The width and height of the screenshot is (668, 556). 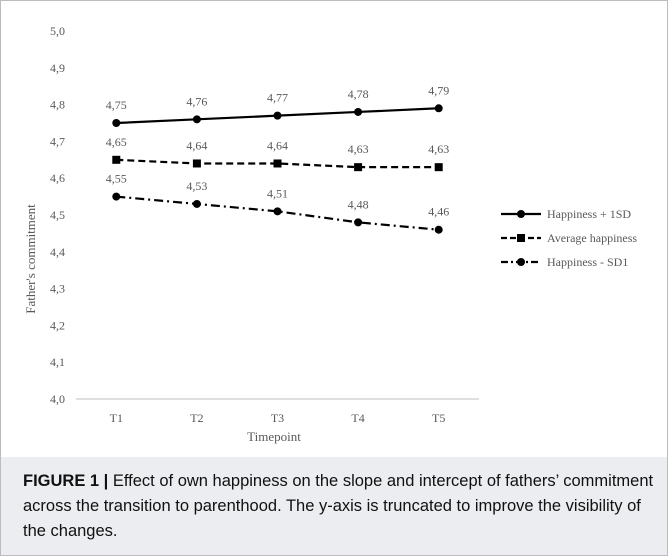 I want to click on y-tick-label: 5,0, so click(x=57, y=31).